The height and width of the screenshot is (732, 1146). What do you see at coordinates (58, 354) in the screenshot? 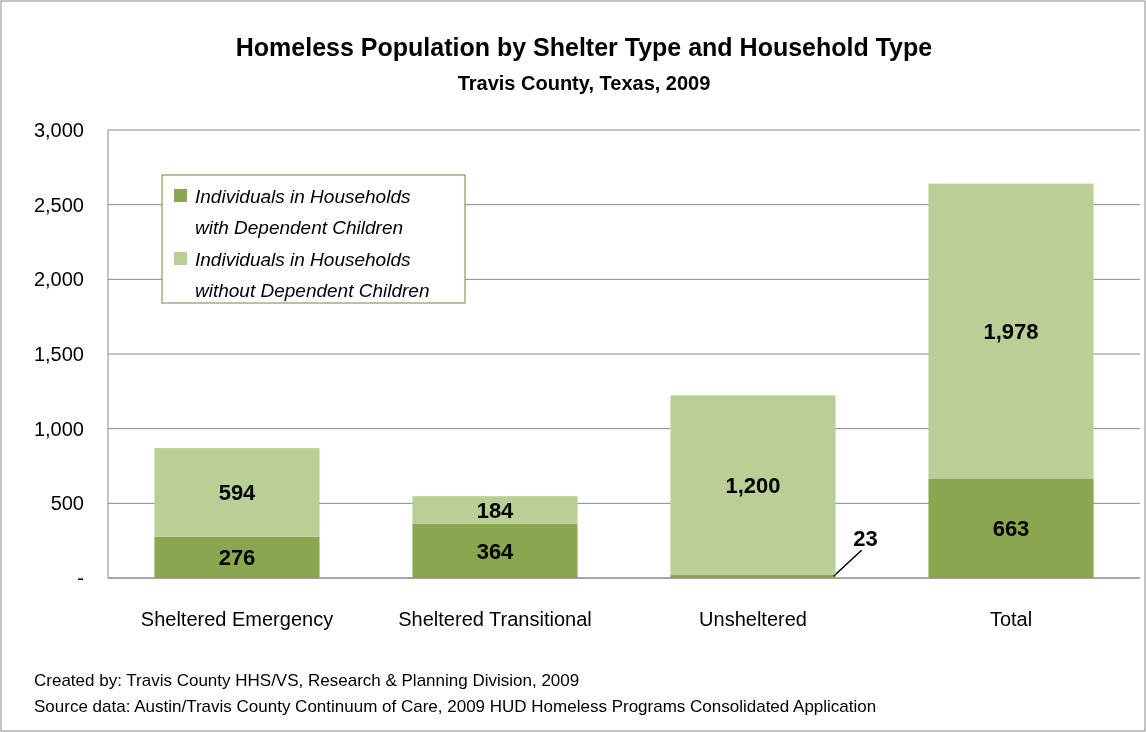
I see `y-tick-label: 1,500` at bounding box center [58, 354].